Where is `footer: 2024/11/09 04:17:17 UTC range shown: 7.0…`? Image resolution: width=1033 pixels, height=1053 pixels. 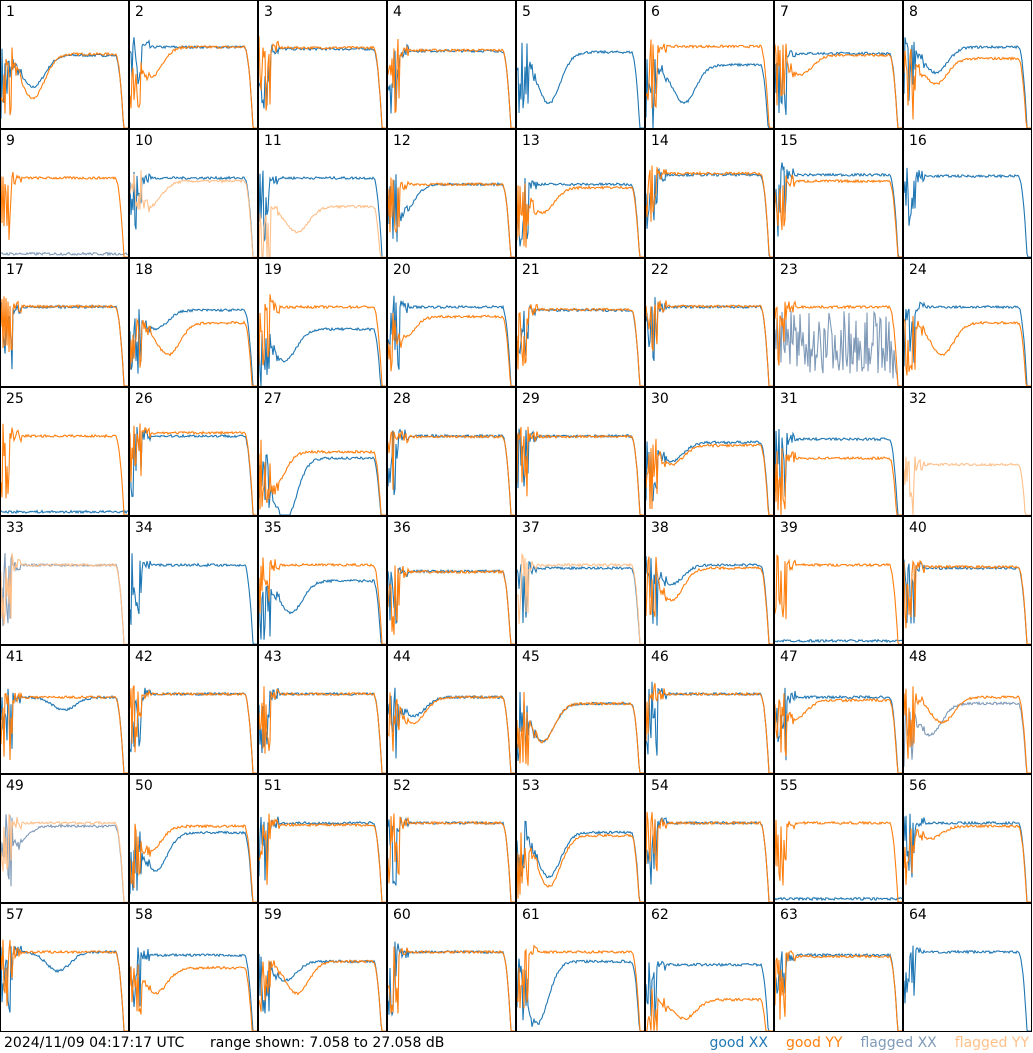
footer: 2024/11/09 04:17:17 UTC range shown: 7.0… is located at coordinates (516, 1043).